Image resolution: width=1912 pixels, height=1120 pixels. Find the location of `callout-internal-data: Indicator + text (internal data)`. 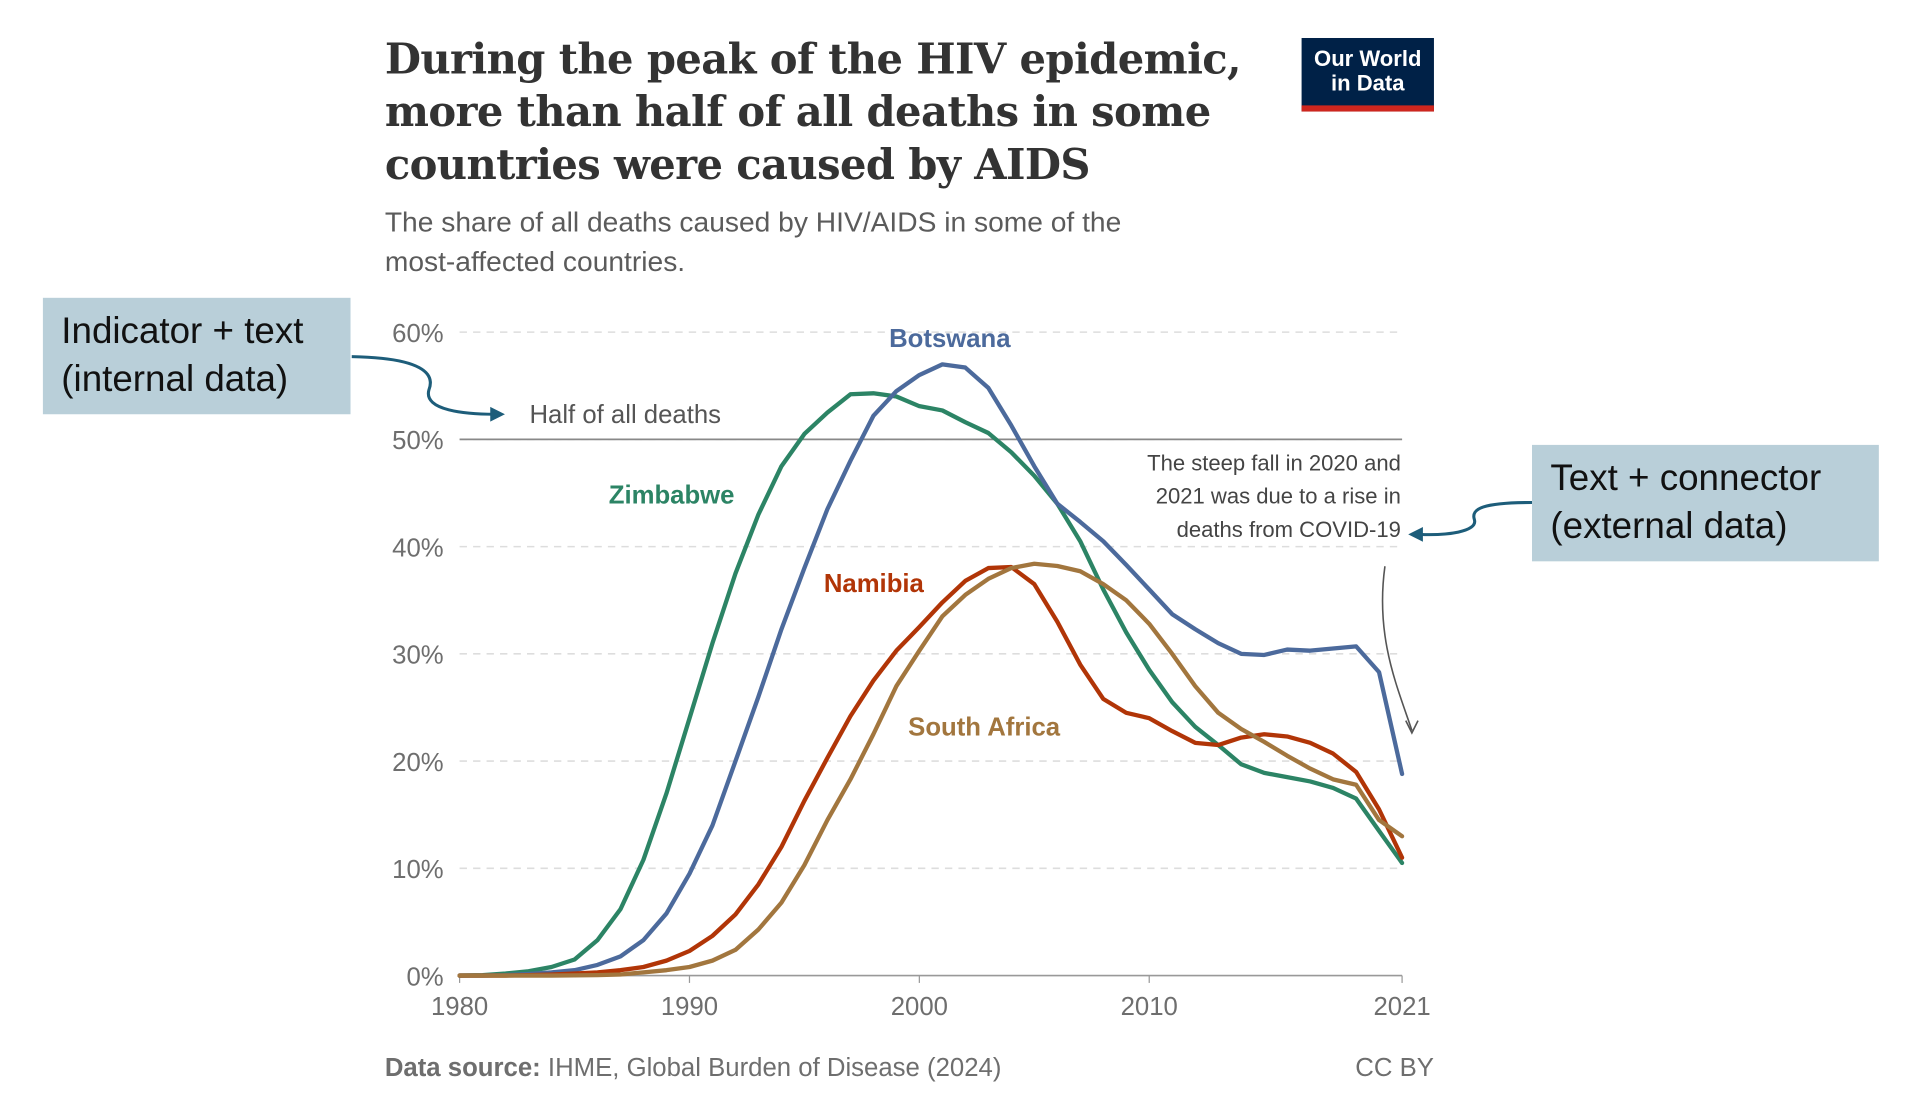

callout-internal-data: Indicator + text (internal data) is located at coordinates (196, 356).